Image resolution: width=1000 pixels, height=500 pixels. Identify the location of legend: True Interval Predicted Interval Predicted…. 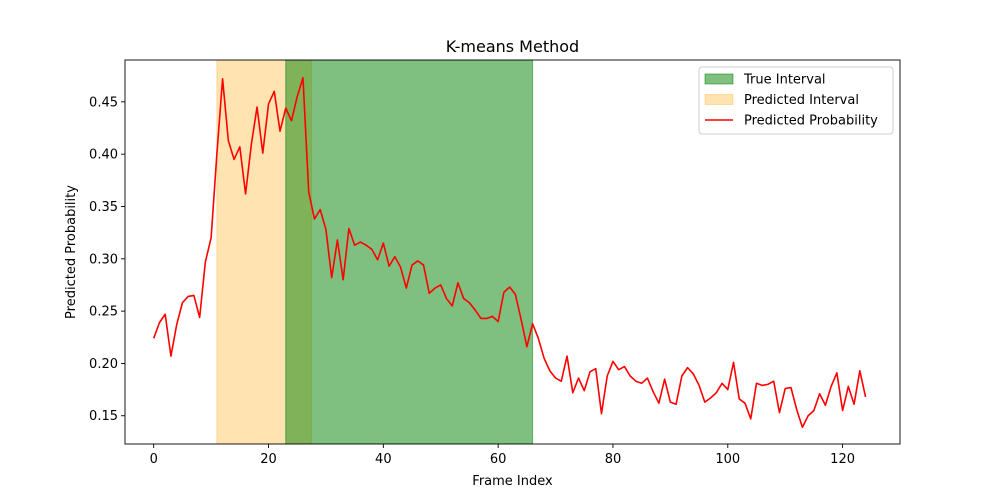
(796, 100).